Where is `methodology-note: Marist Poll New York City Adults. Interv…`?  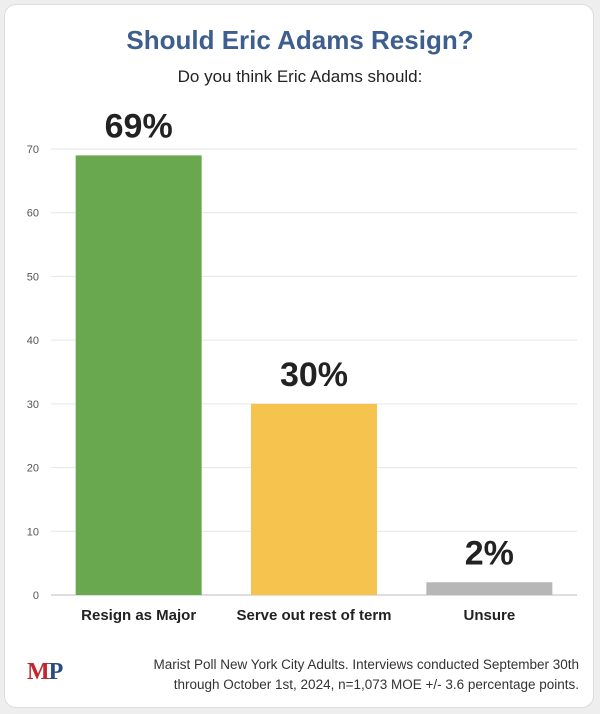 methodology-note: Marist Poll New York City Adults. Interv… is located at coordinates (344, 675).